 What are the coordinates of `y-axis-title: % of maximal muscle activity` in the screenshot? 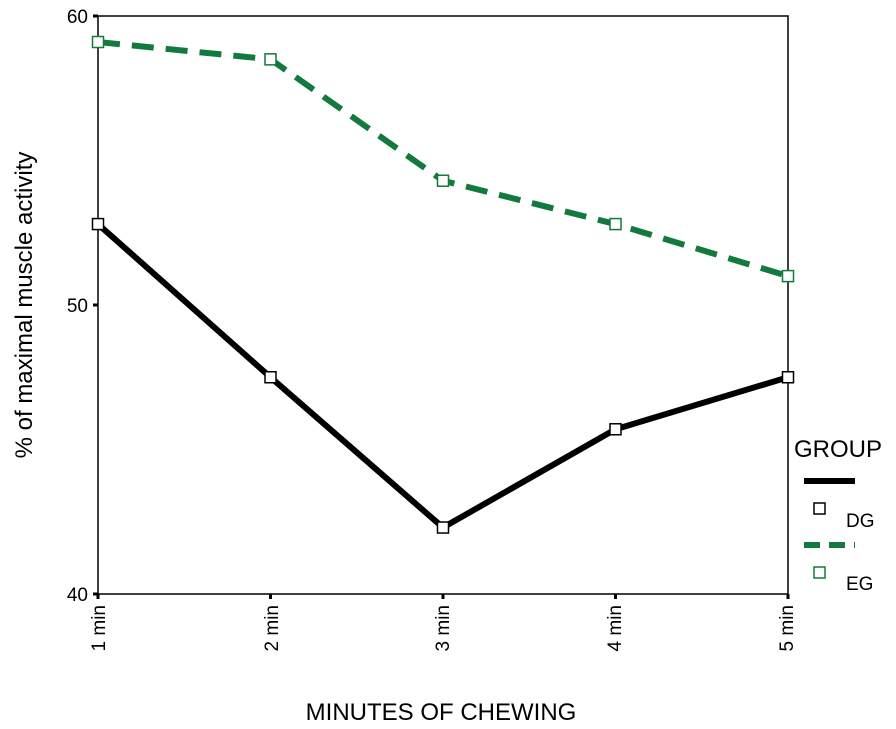 It's located at (24, 305).